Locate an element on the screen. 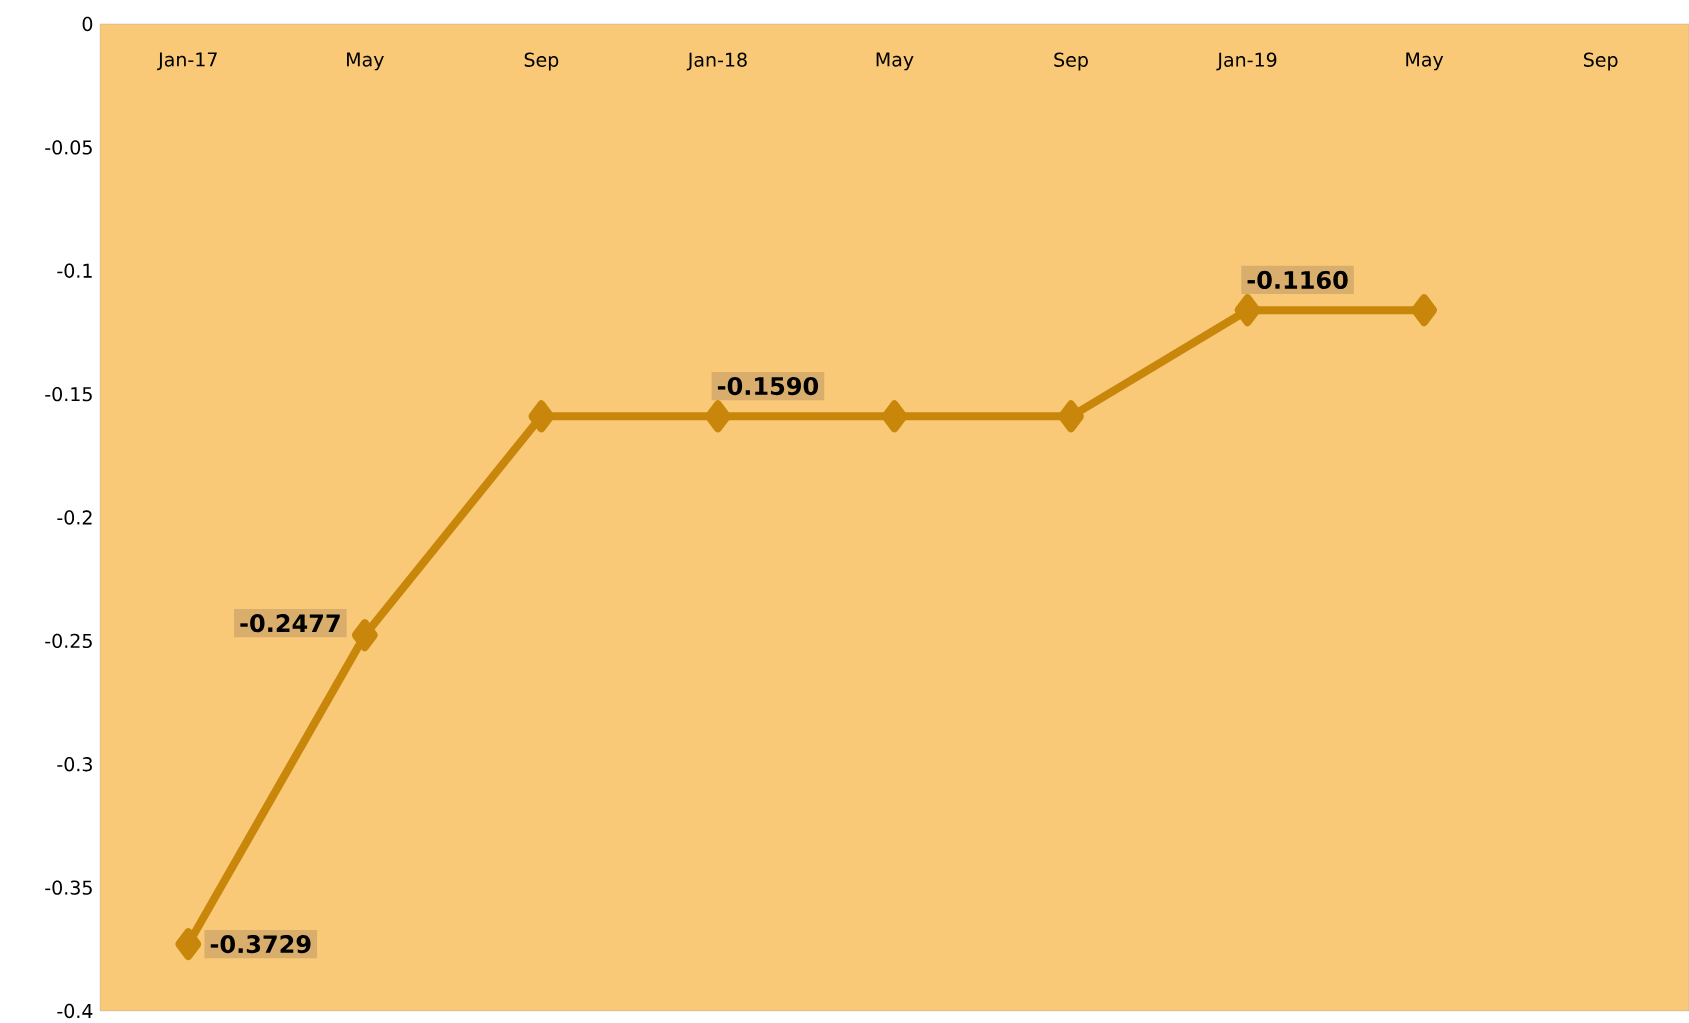 The width and height of the screenshot is (1689, 1023). data-label: -0.1590 is located at coordinates (768, 386).